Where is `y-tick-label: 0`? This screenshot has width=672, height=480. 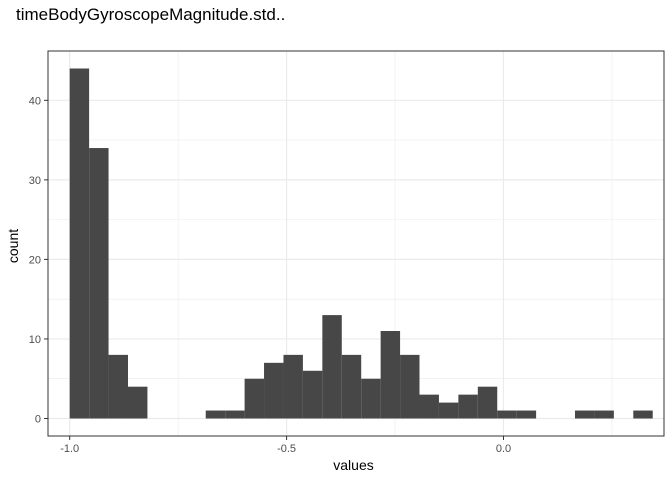 y-tick-label: 0 is located at coordinates (38, 420).